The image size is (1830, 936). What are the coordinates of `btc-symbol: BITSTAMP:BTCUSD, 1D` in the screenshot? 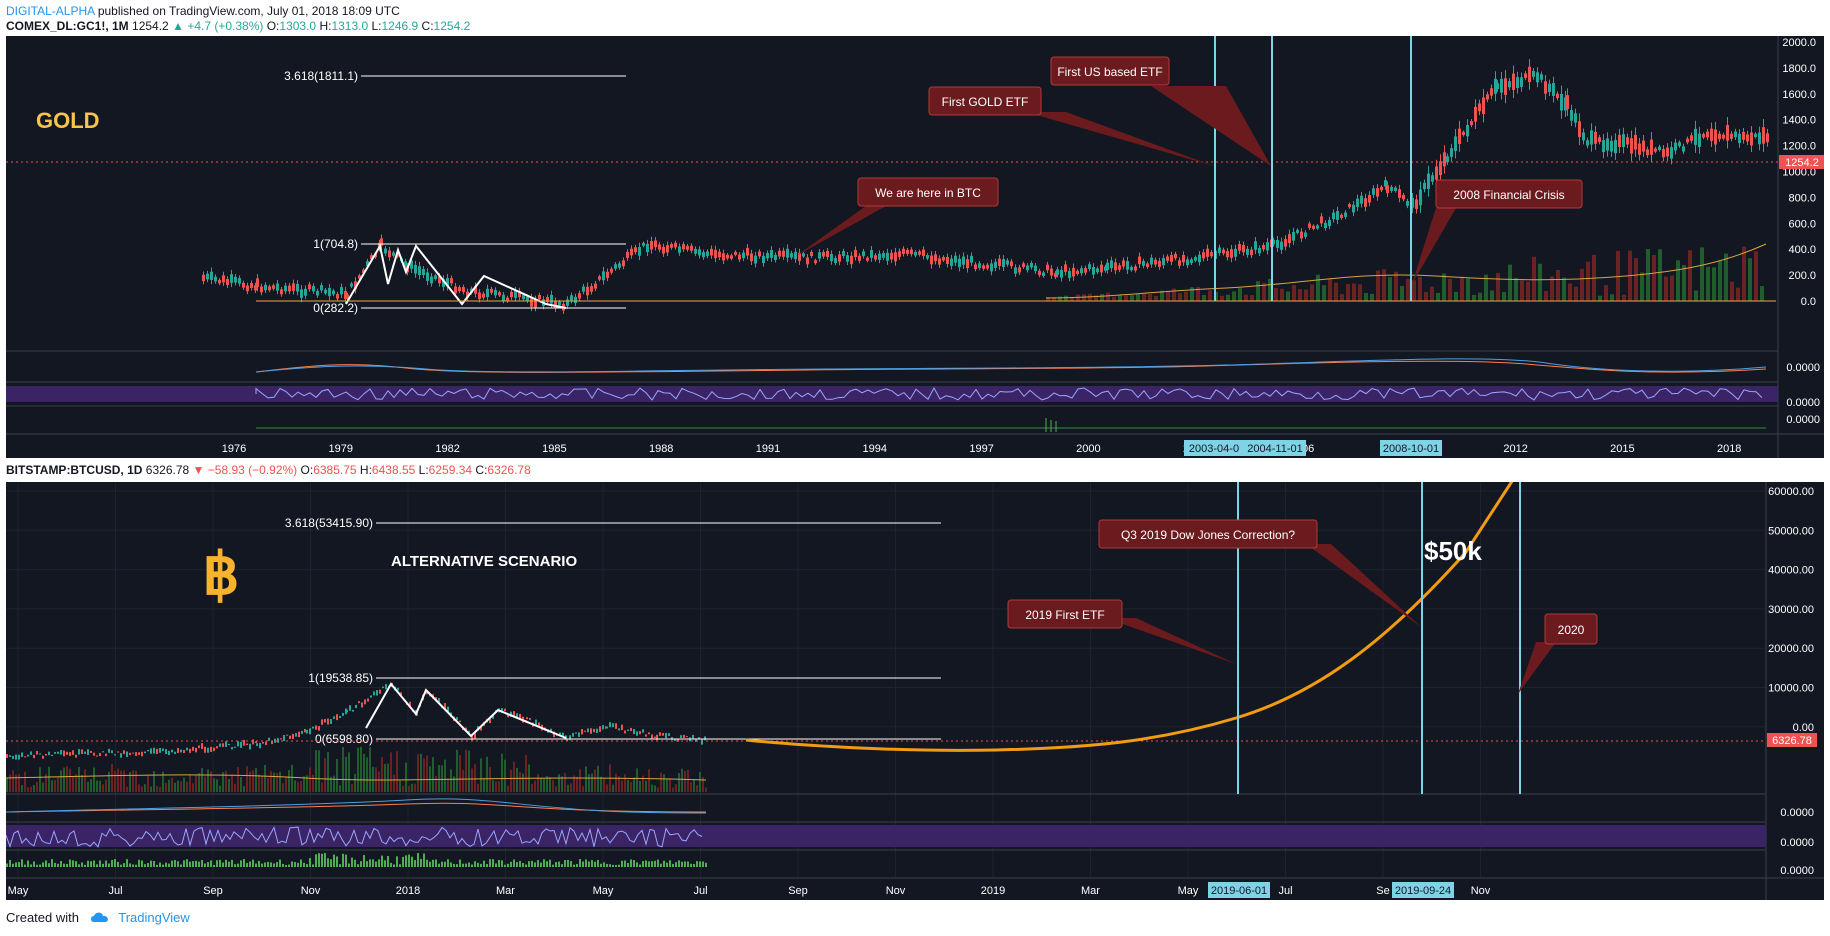 It's located at (74, 470).